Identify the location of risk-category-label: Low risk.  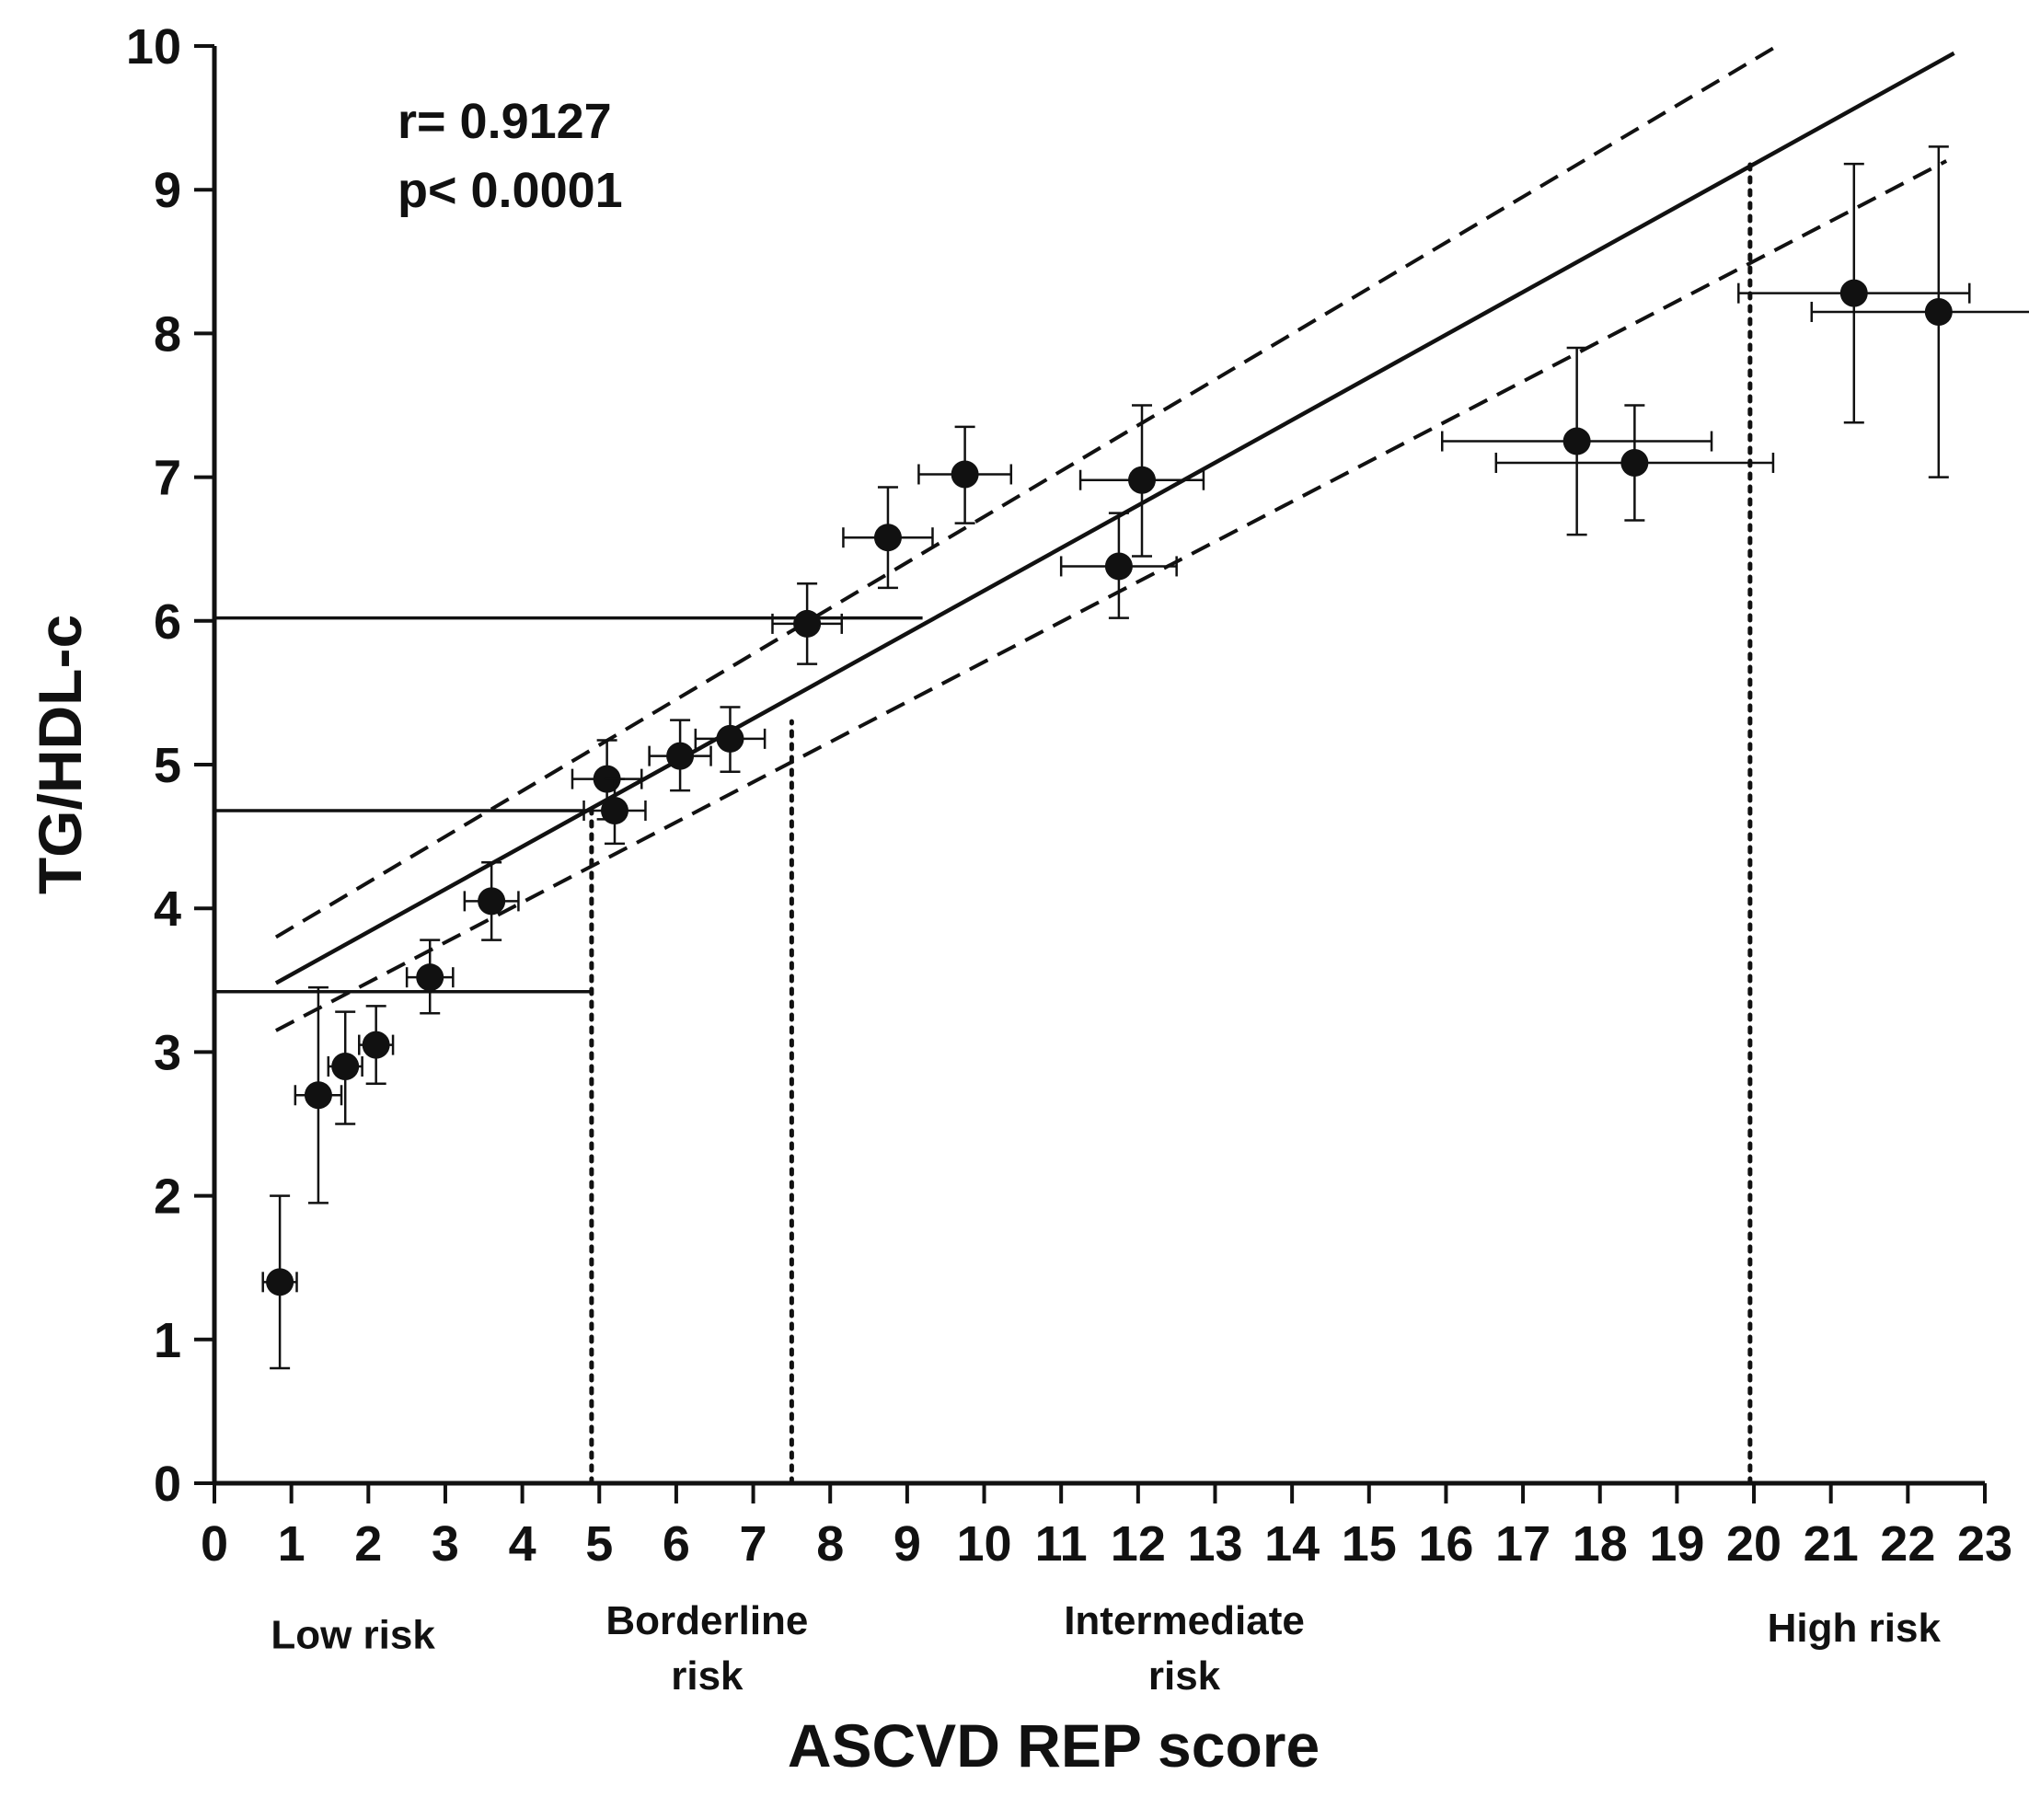
(353, 1635).